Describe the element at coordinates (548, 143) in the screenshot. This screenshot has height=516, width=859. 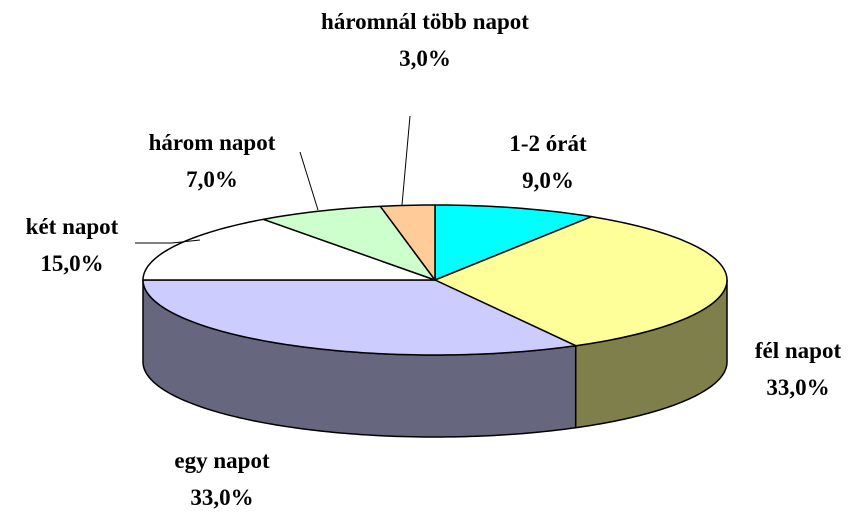
I see `category-label: 1-2 órát` at that location.